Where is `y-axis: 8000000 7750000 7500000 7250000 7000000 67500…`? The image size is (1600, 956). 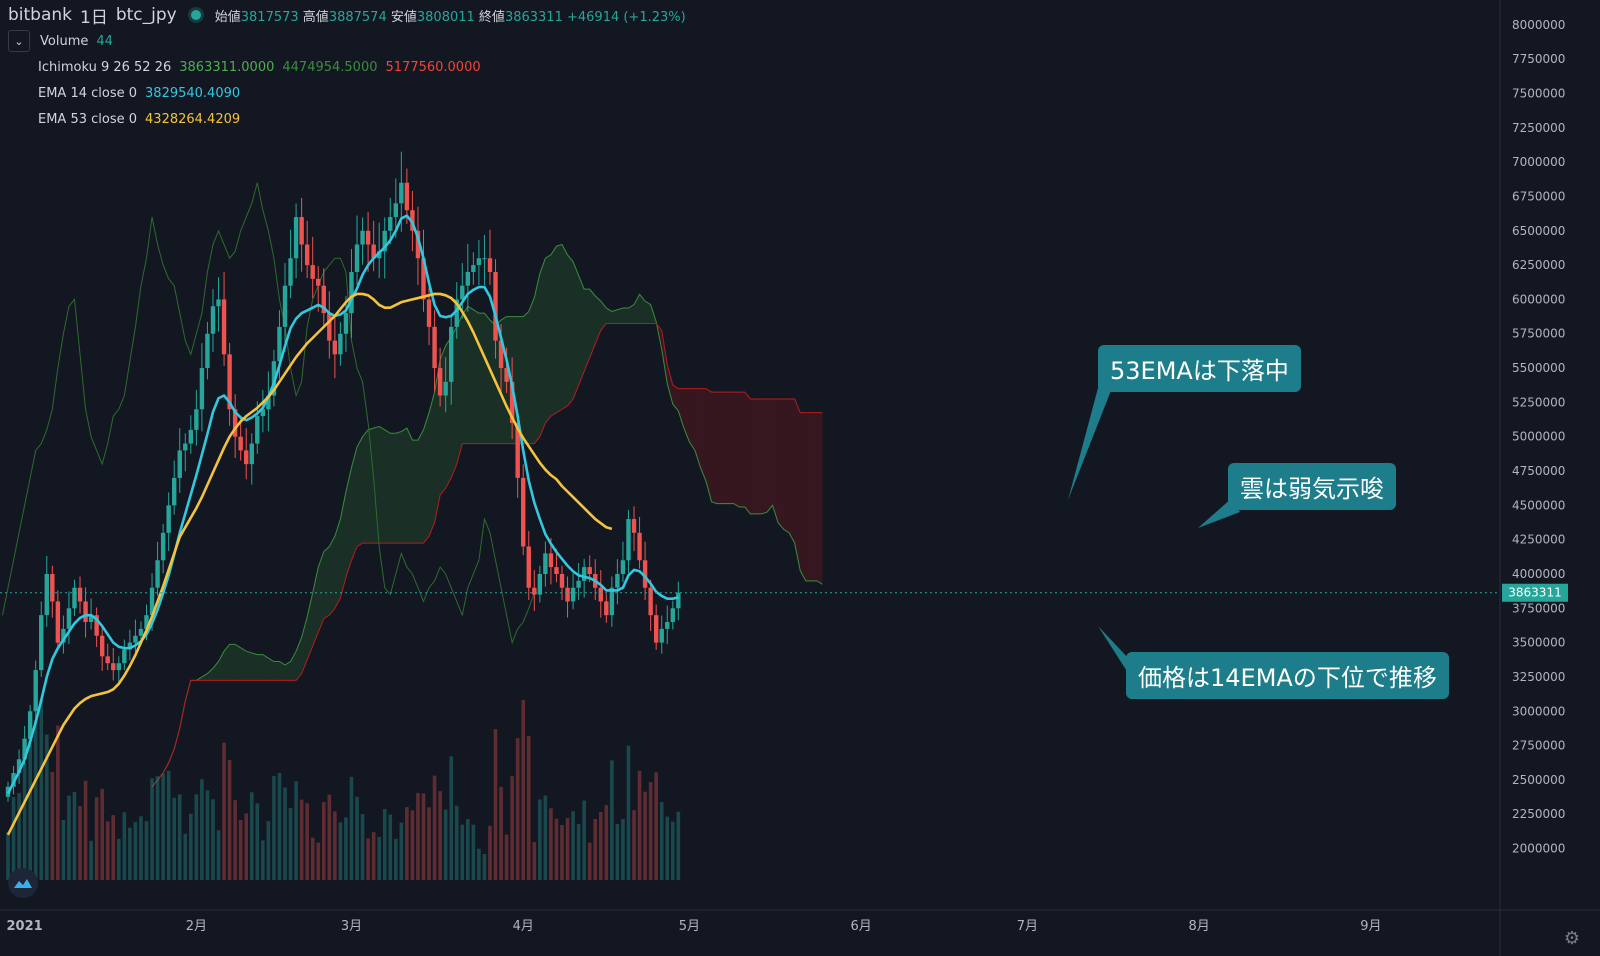 y-axis: 8000000 7750000 7500000 7250000 7000000 67500… is located at coordinates (1538, 437).